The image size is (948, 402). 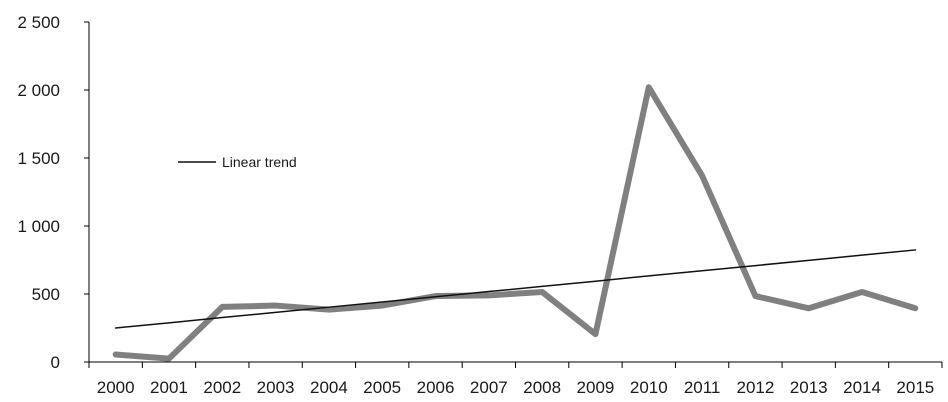 I want to click on legend-label: Linear trend, so click(x=259, y=162).